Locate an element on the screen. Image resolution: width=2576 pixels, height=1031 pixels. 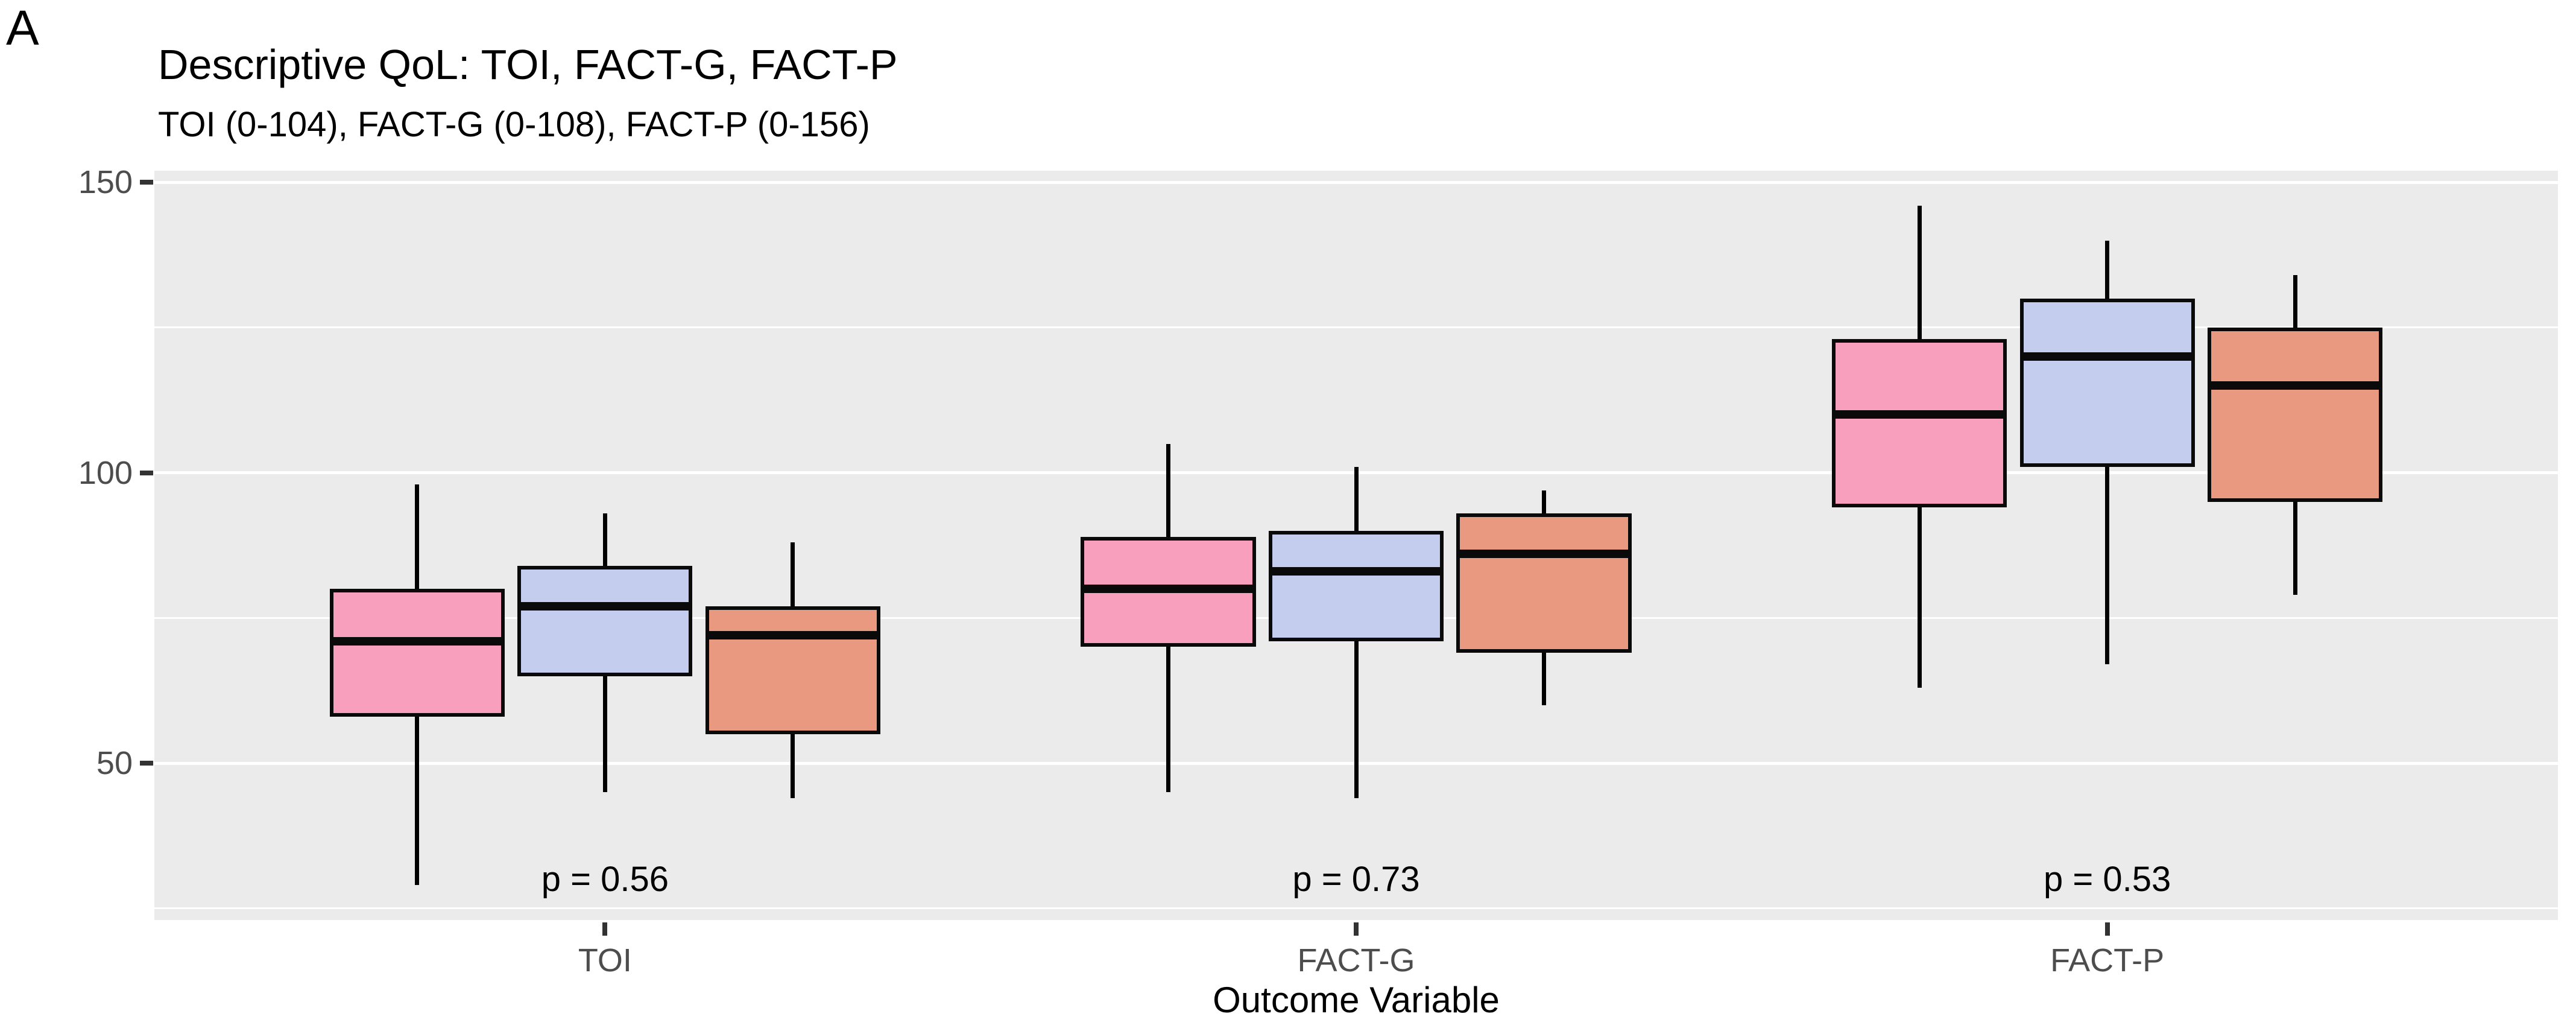
p-value-label: p = 0.53 is located at coordinates (2107, 879).